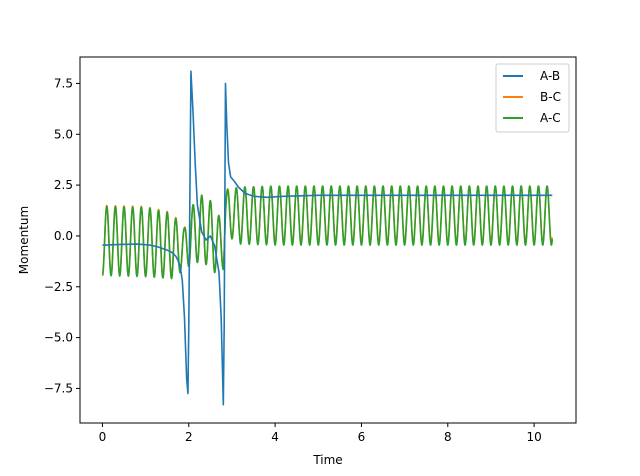 The height and width of the screenshot is (476, 640). I want to click on x-tick-label: 6, so click(362, 437).